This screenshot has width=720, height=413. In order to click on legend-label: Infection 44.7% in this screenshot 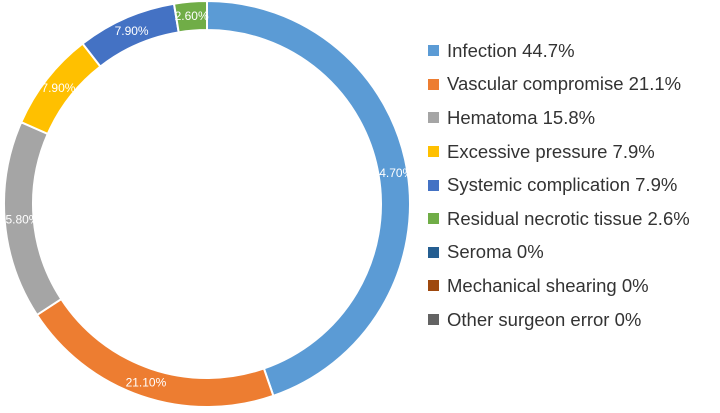, I will do `click(511, 50)`.